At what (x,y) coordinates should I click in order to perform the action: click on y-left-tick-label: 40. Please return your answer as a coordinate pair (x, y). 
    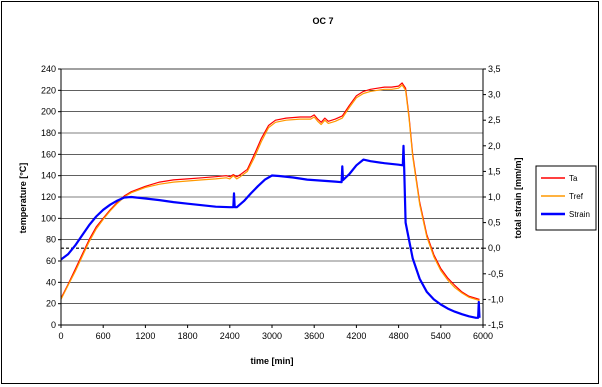
    Looking at the image, I should click on (51, 282).